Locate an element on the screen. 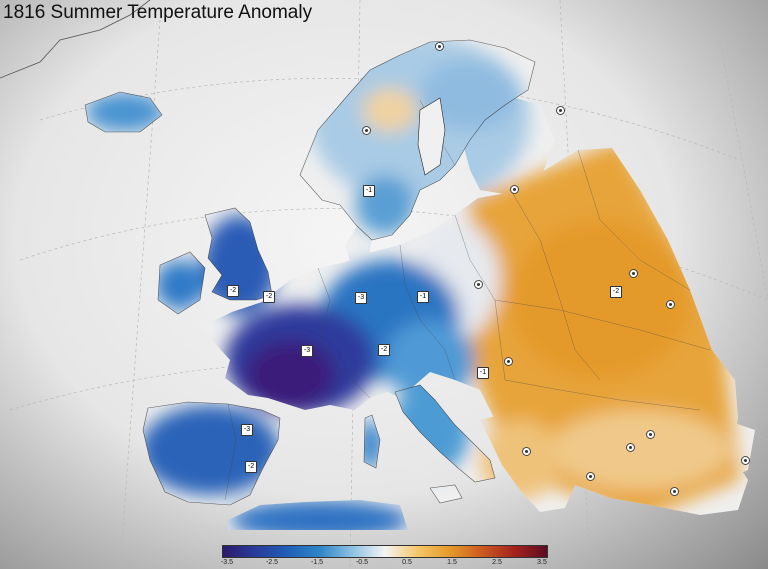 Image resolution: width=768 pixels, height=569 pixels. colorbar-tick-label: -0.5 is located at coordinates (362, 562).